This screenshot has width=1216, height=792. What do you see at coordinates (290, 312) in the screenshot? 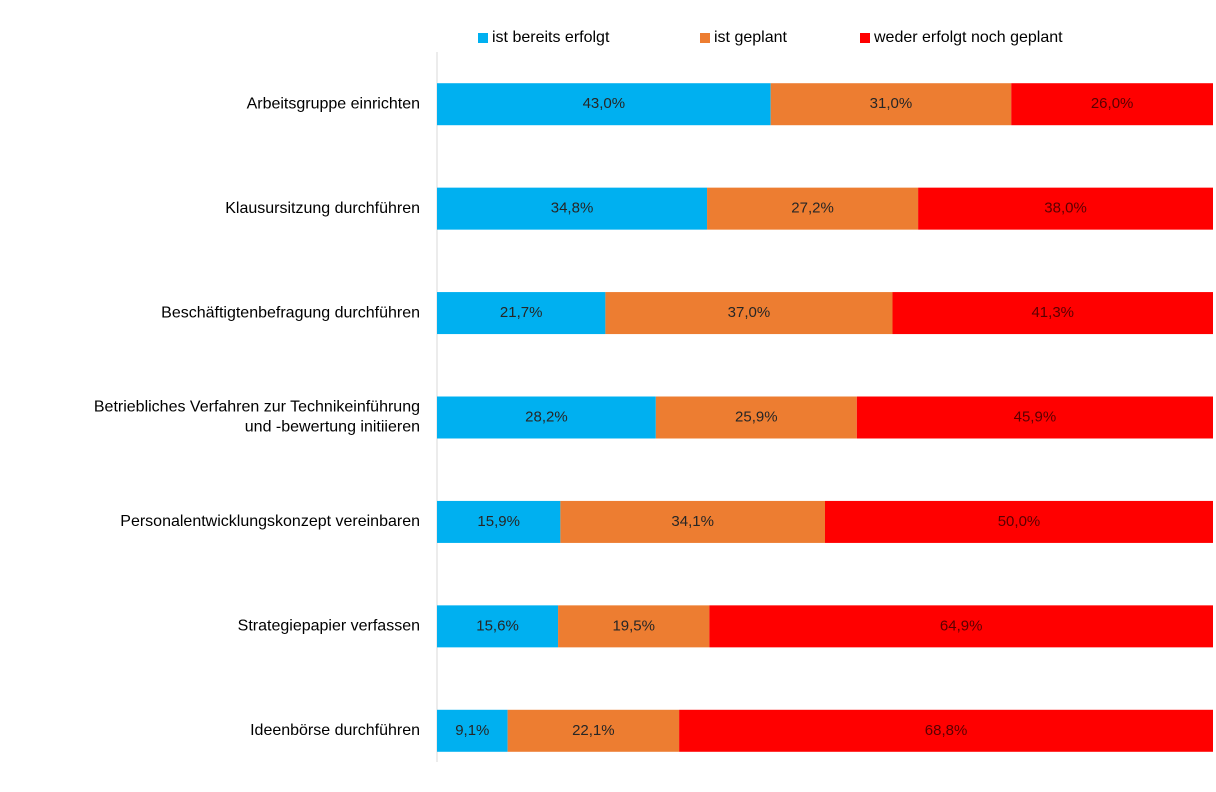
I see `y-tick-label: Beschäftigtenbefragung durchführen` at bounding box center [290, 312].